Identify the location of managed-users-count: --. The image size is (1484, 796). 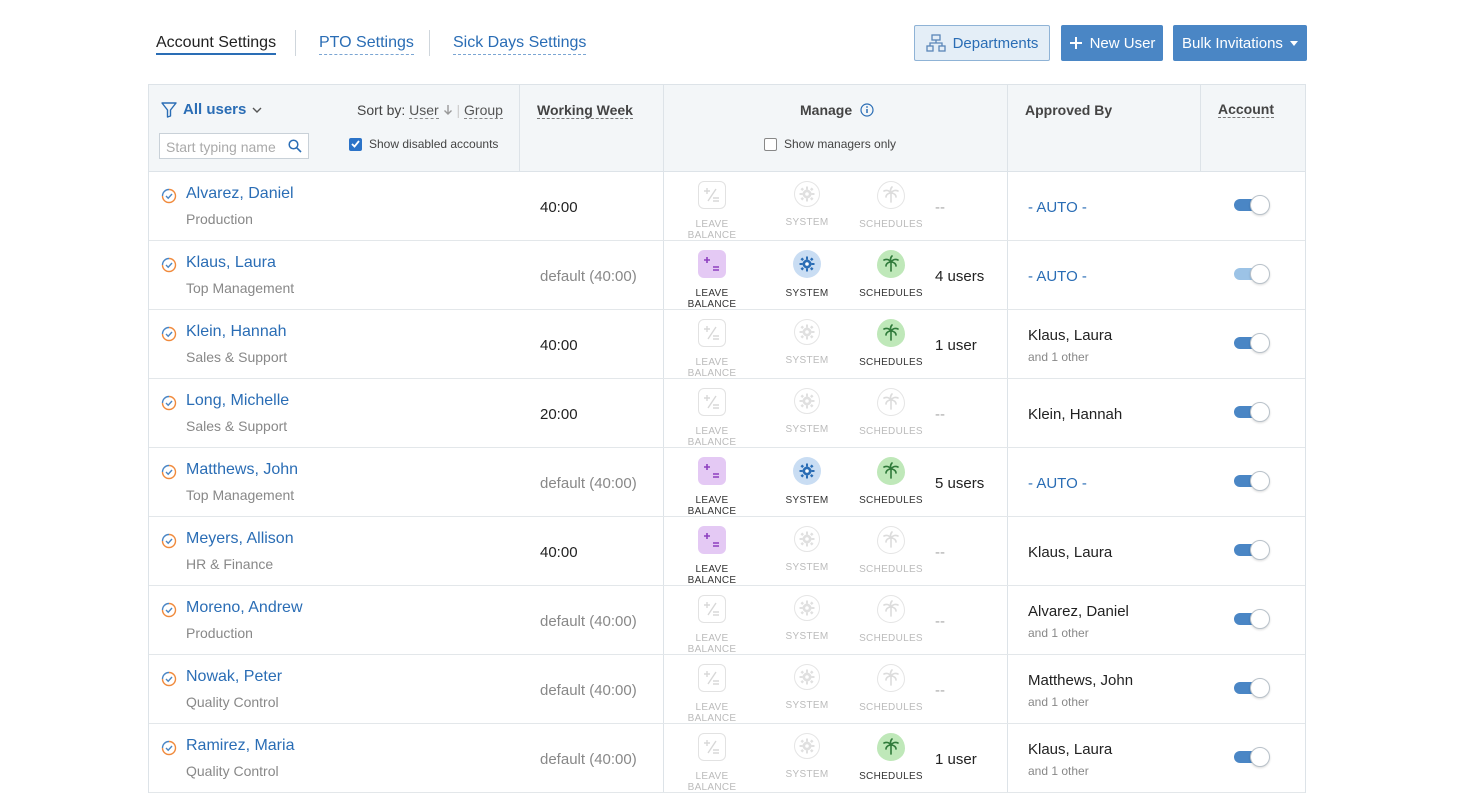
(940, 621).